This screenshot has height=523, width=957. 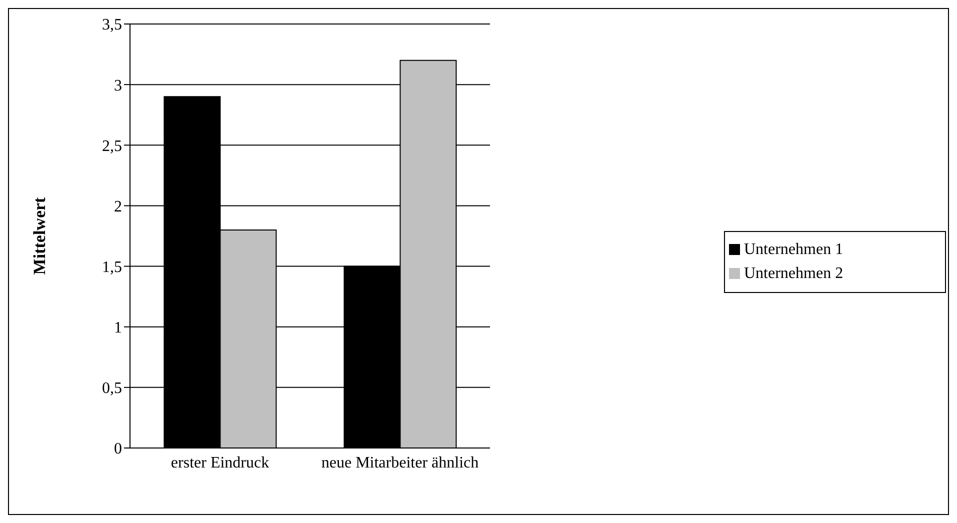 I want to click on y-tick-label: 2,5, so click(x=112, y=146).